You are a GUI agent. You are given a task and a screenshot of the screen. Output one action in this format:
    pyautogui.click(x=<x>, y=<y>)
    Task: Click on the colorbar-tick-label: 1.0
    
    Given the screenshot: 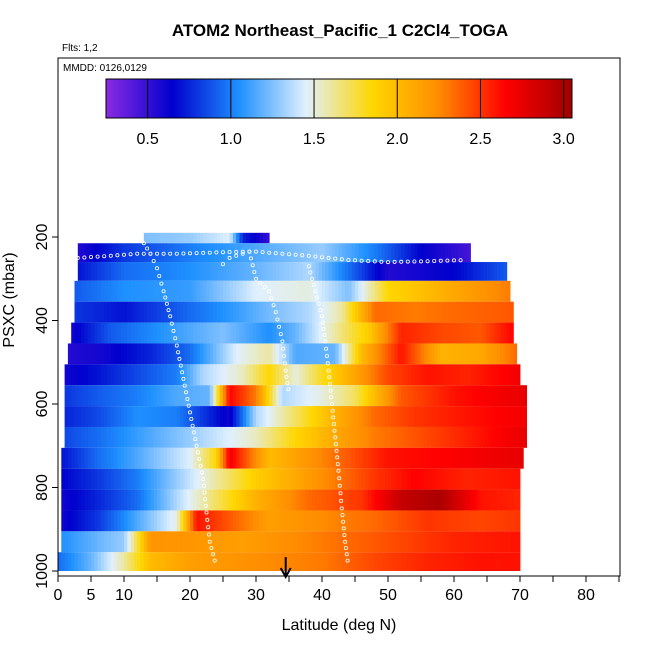 What is the action you would take?
    pyautogui.click(x=231, y=139)
    